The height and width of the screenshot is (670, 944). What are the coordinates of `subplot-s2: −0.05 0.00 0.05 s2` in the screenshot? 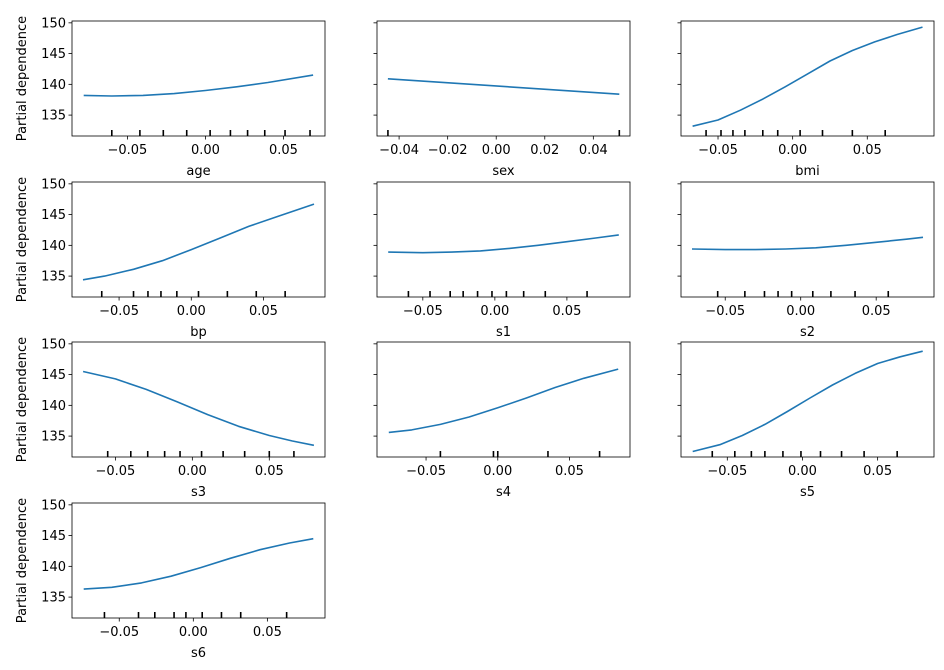 It's located at (806, 260).